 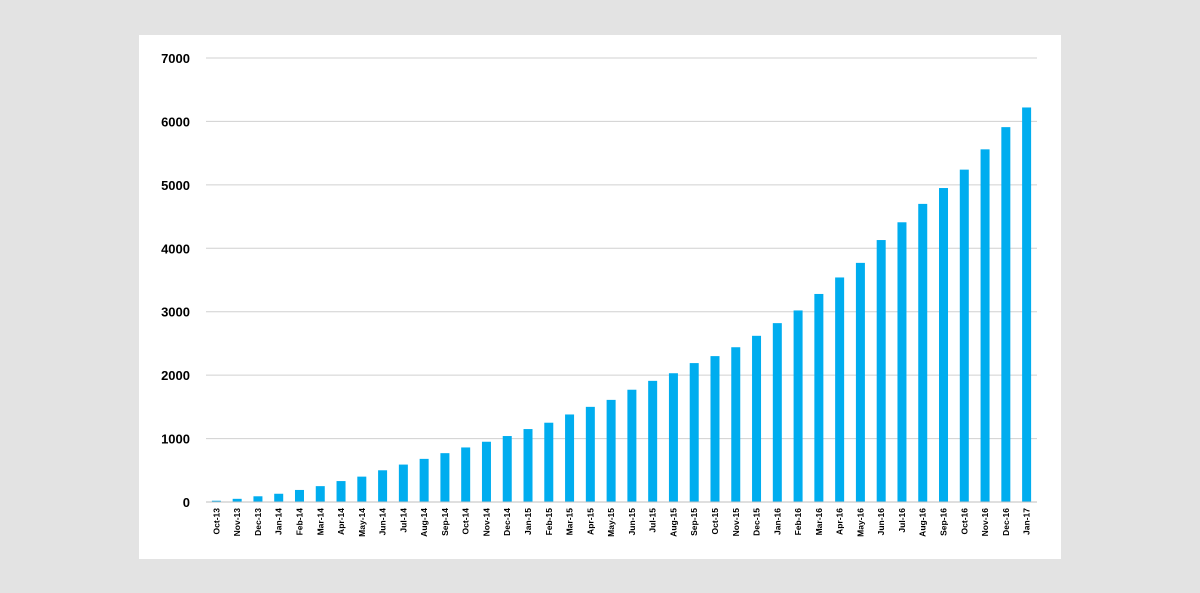 What do you see at coordinates (1027, 521) in the screenshot?
I see `x-tick-label: Jan-17` at bounding box center [1027, 521].